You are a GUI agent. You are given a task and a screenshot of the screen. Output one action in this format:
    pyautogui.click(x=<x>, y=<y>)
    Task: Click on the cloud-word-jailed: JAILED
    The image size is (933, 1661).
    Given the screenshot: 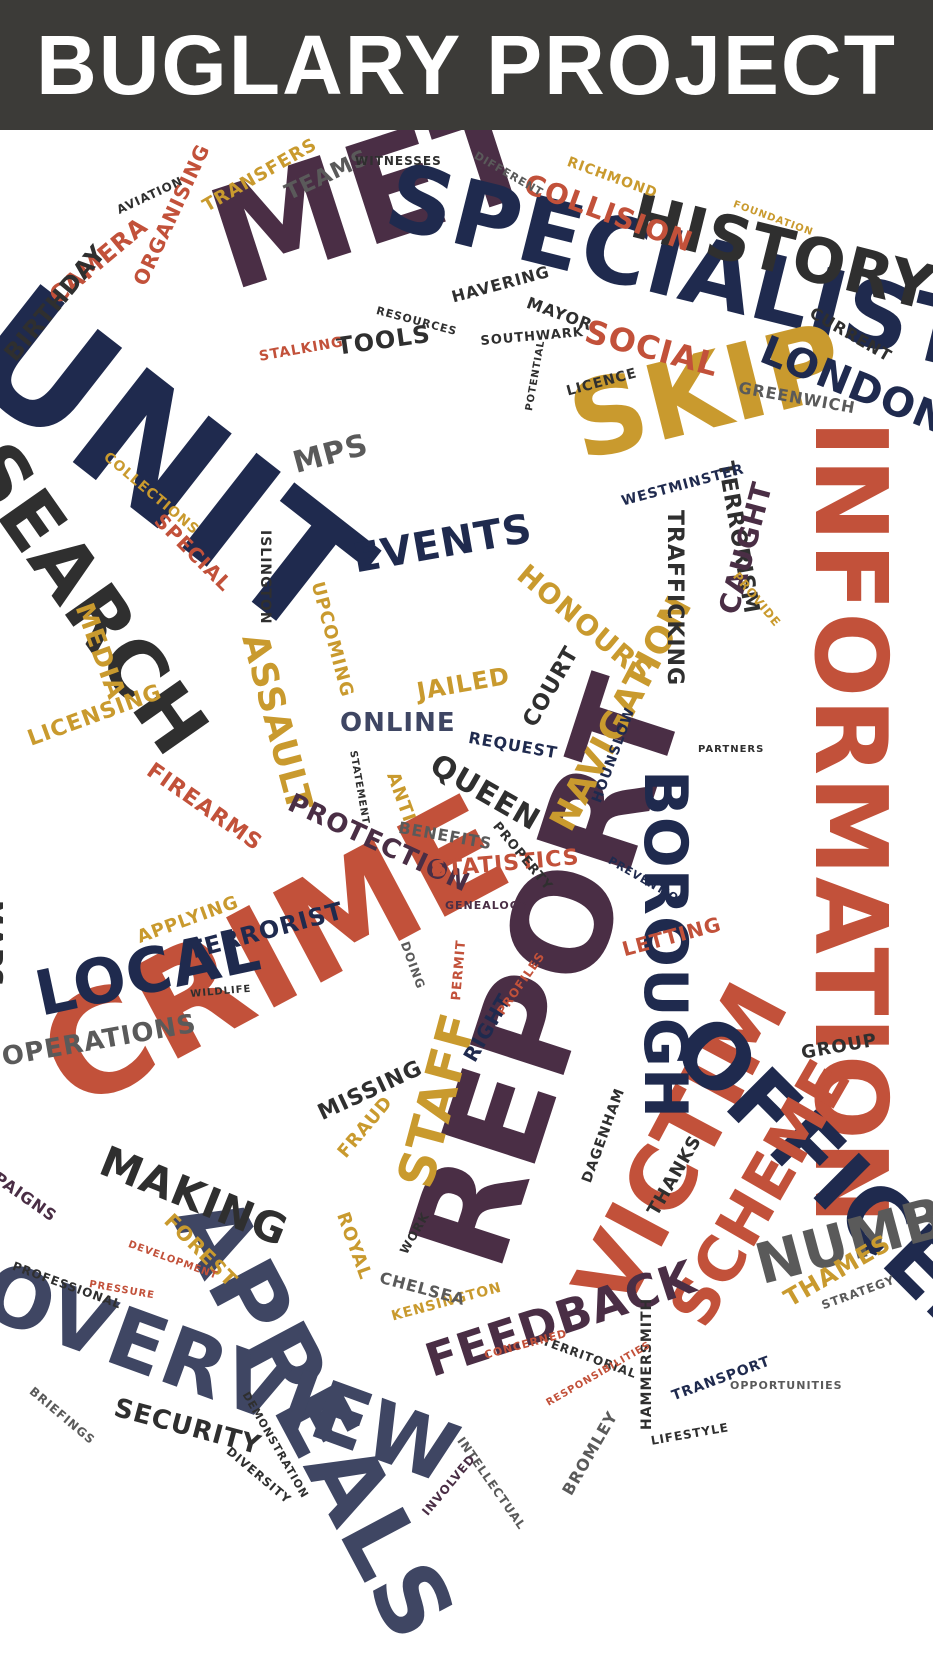 What is the action you would take?
    pyautogui.click(x=463, y=683)
    